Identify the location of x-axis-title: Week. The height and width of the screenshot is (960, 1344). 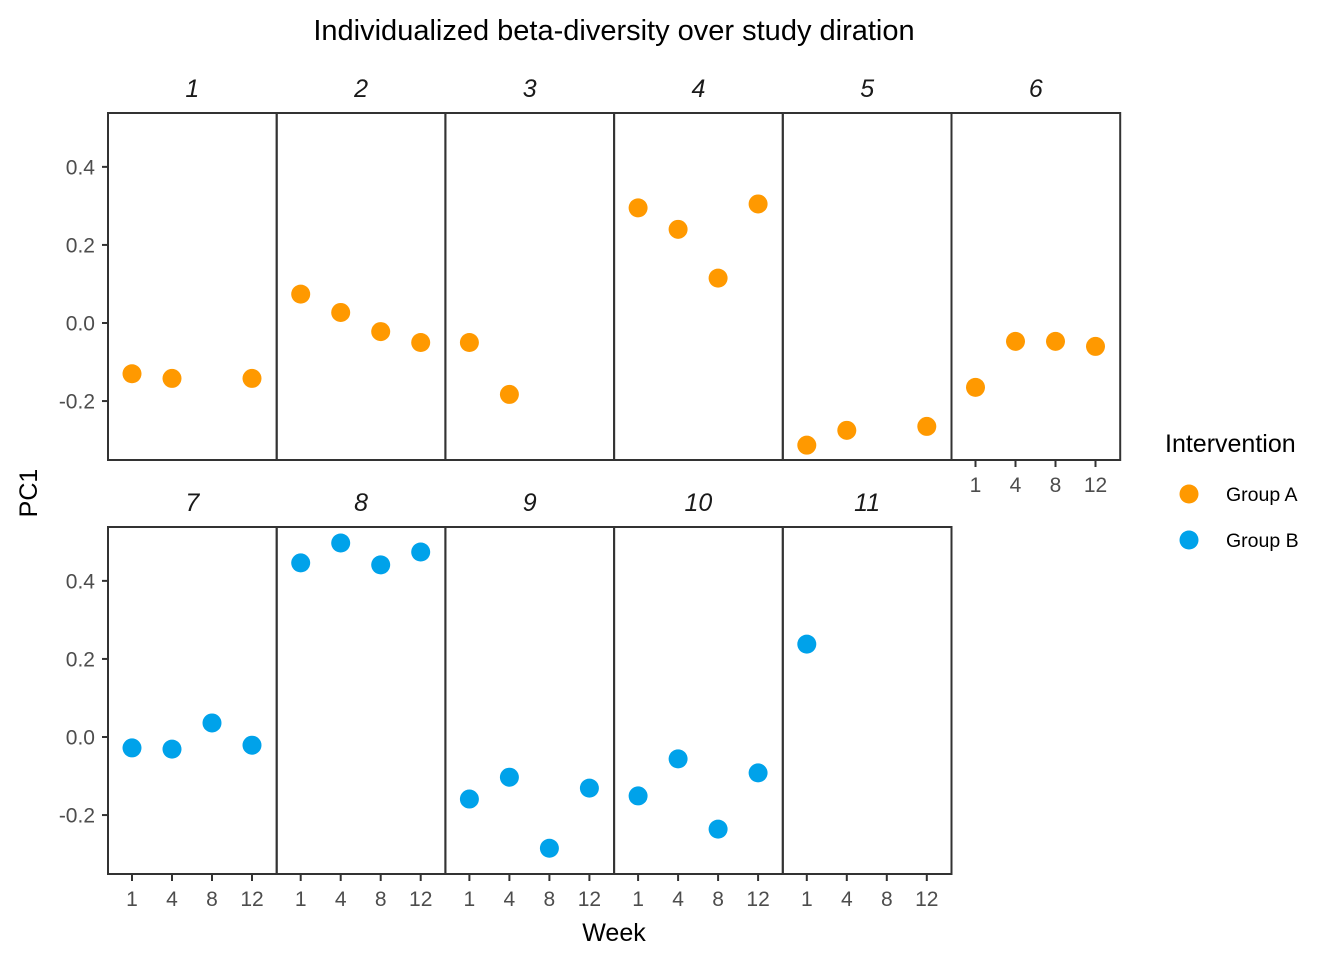
(614, 933).